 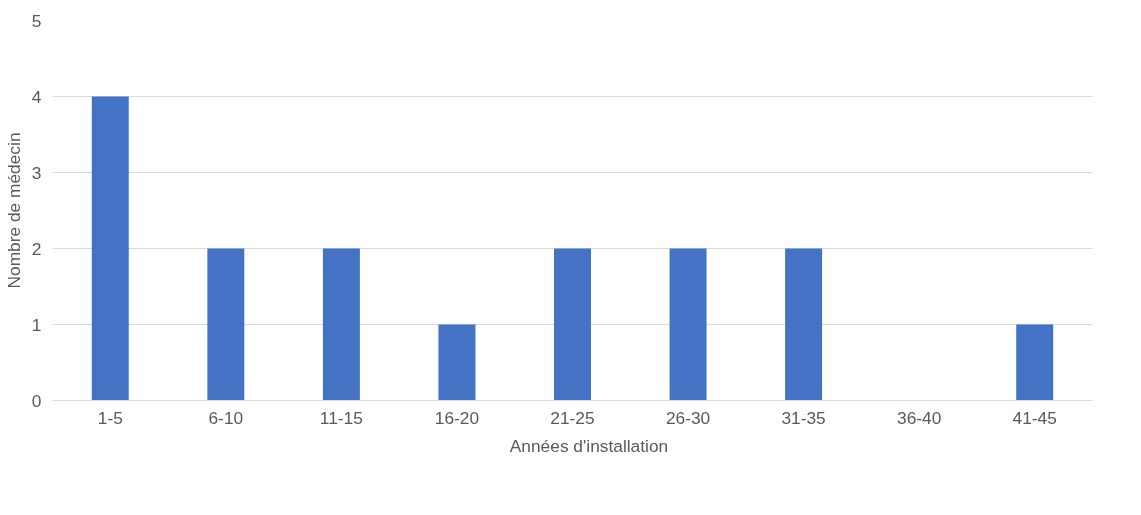 I want to click on y-tick-label: 2, so click(x=36, y=248).